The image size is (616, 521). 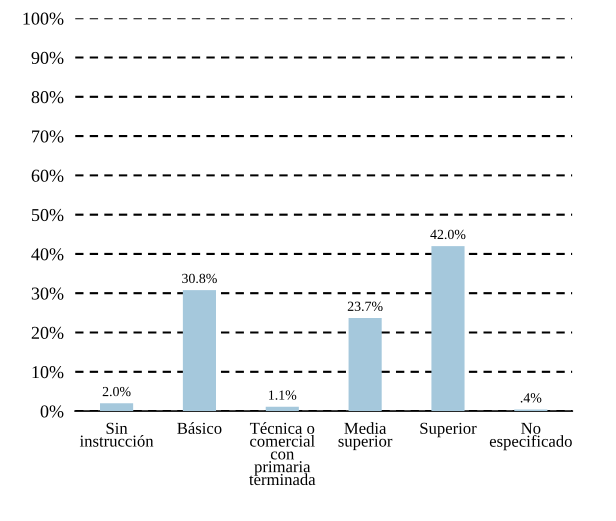 What do you see at coordinates (117, 434) in the screenshot?
I see `x-tick-label: Sin instrucción` at bounding box center [117, 434].